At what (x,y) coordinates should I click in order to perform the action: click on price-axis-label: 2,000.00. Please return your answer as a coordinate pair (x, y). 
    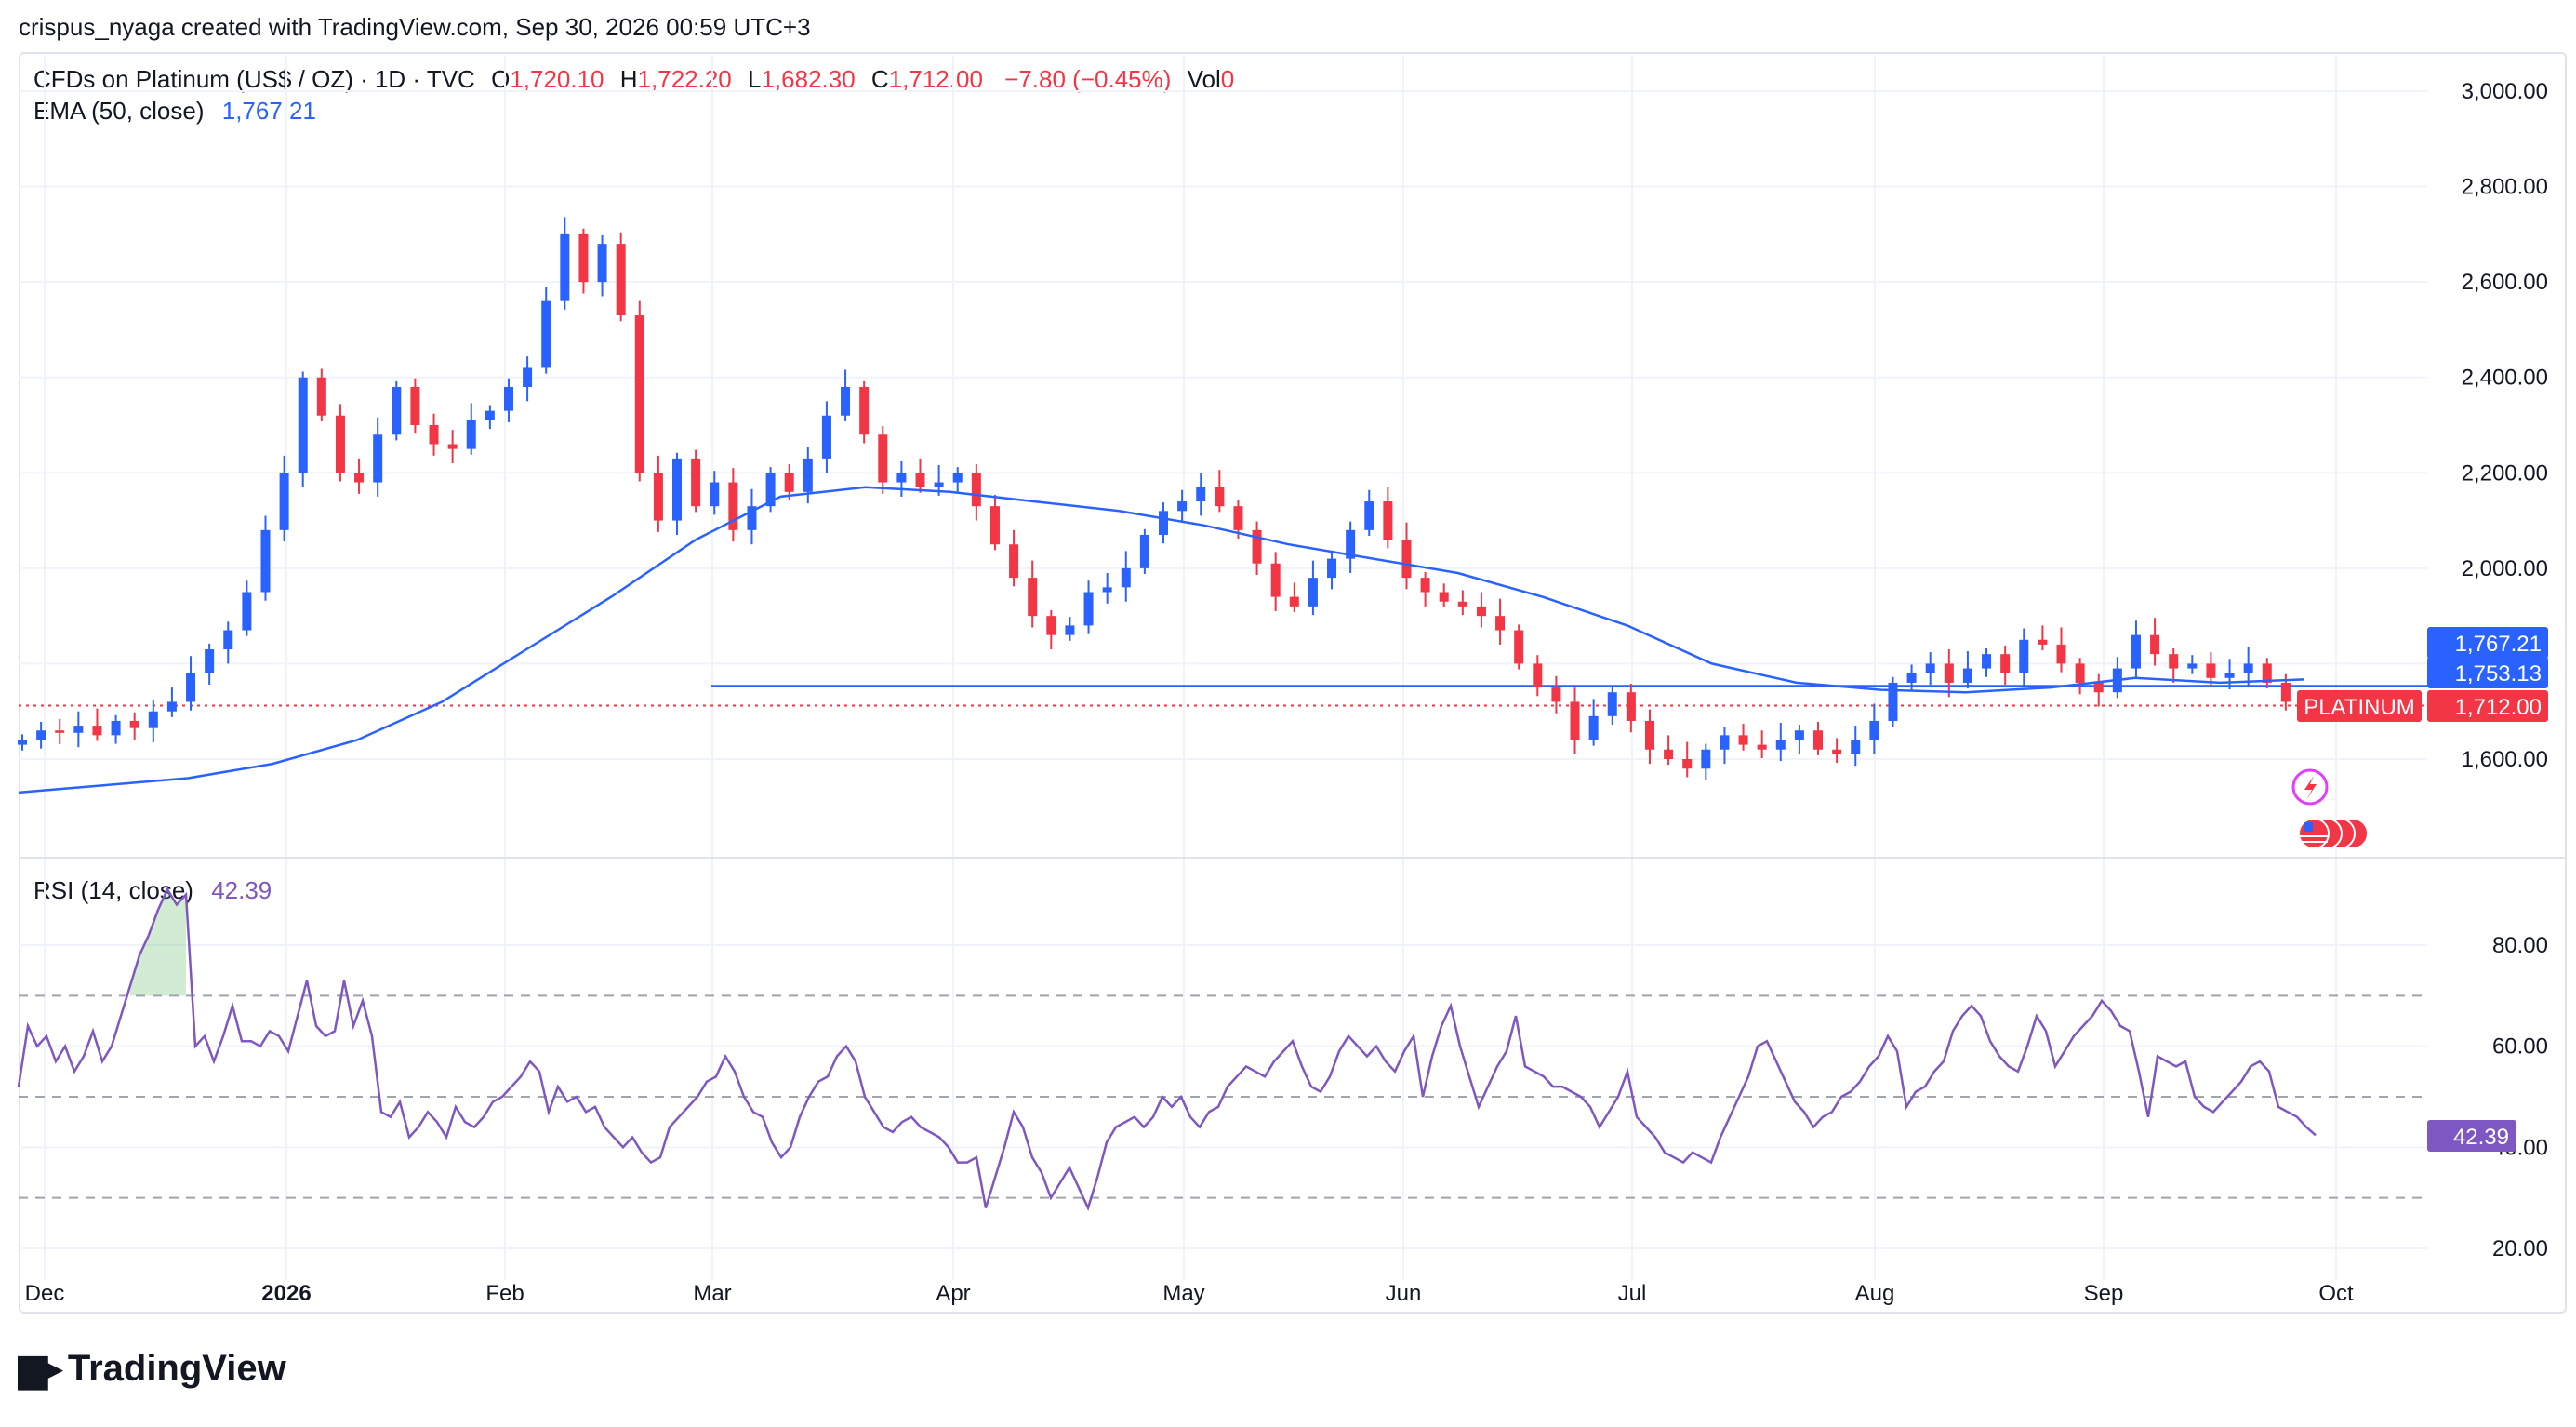
    Looking at the image, I should click on (2505, 568).